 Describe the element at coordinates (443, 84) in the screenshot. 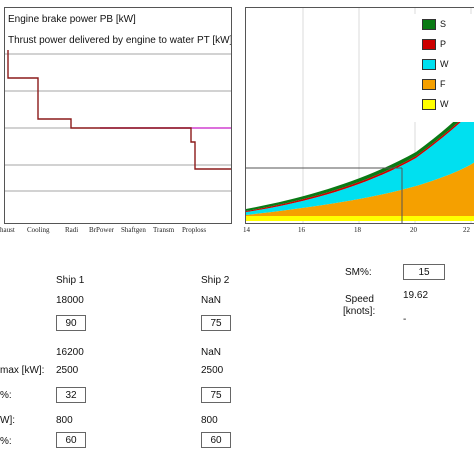

I see `legend-label: F` at that location.